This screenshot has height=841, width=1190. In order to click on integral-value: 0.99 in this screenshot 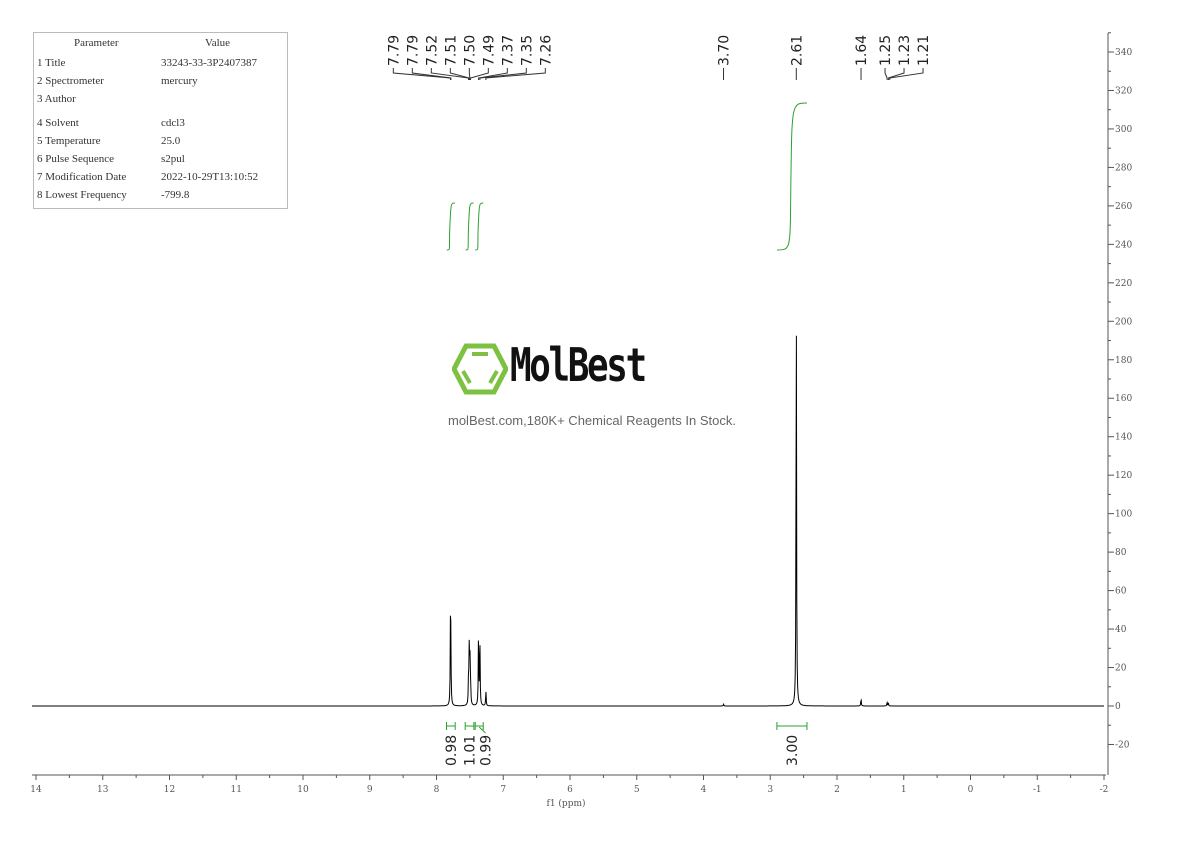, I will do `click(487, 750)`.